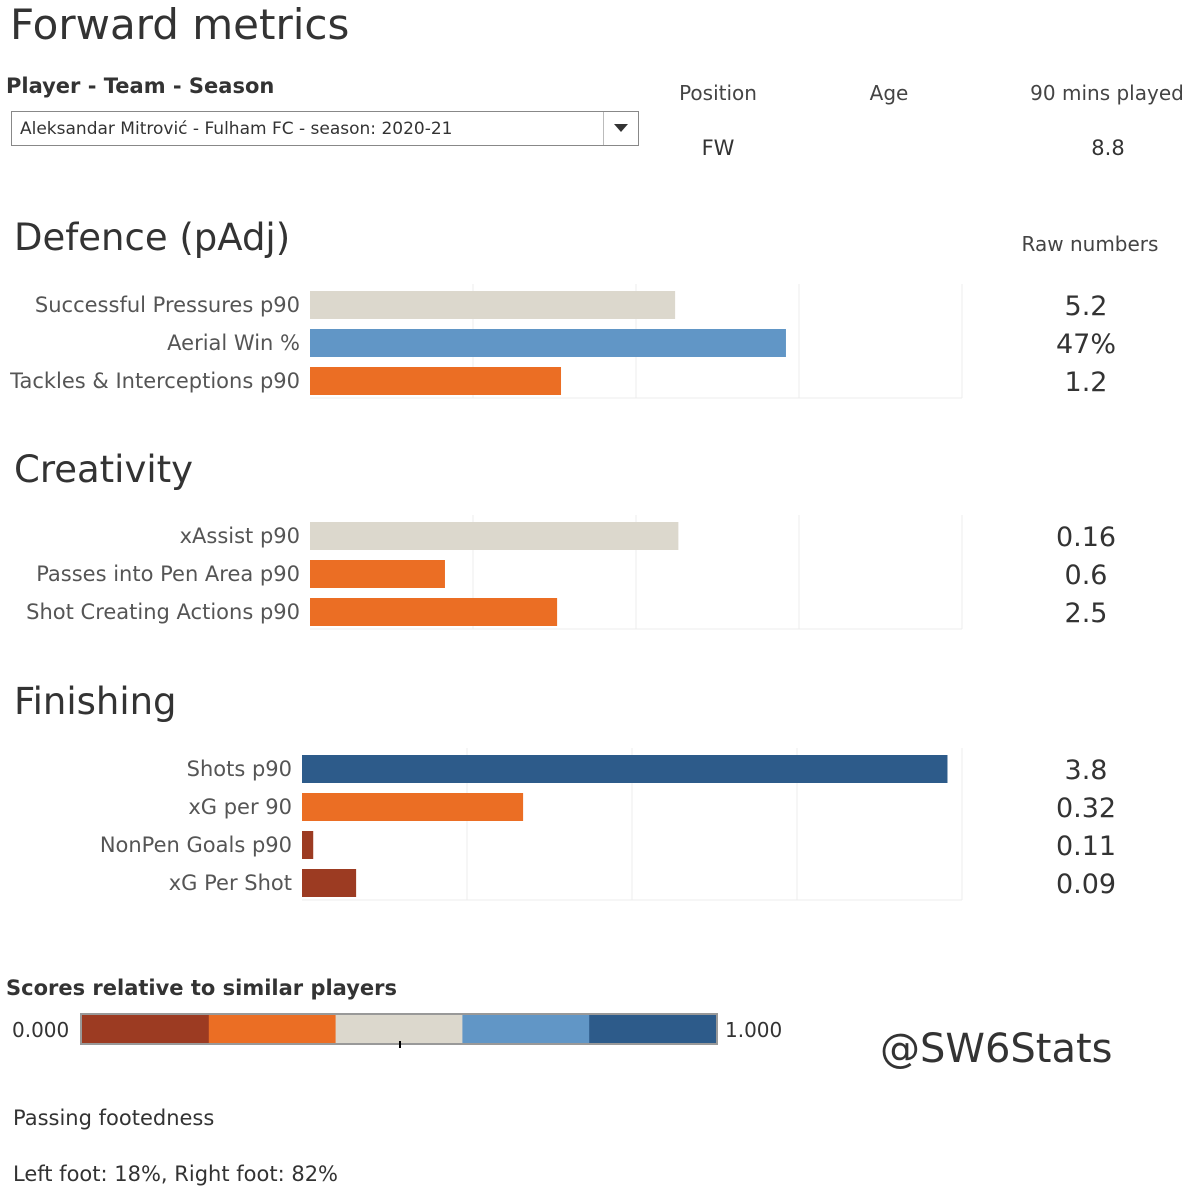  Describe the element at coordinates (230, 883) in the screenshot. I see `category-label: xG Per Shot` at that location.